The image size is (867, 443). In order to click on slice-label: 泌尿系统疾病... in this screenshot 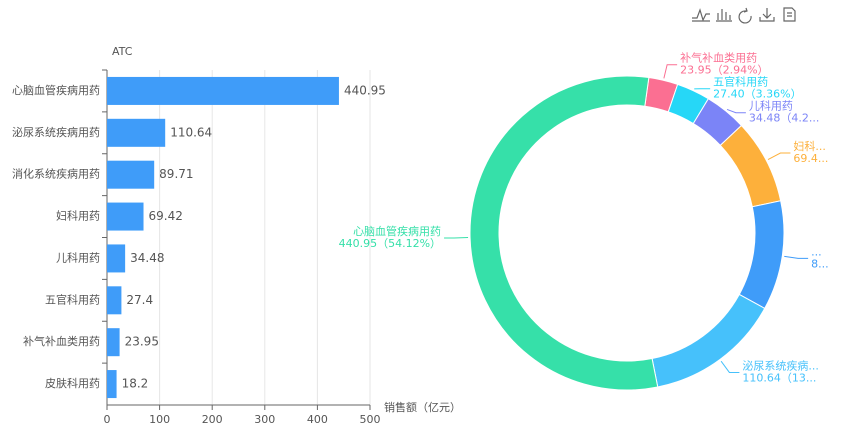, I will do `click(780, 365)`.